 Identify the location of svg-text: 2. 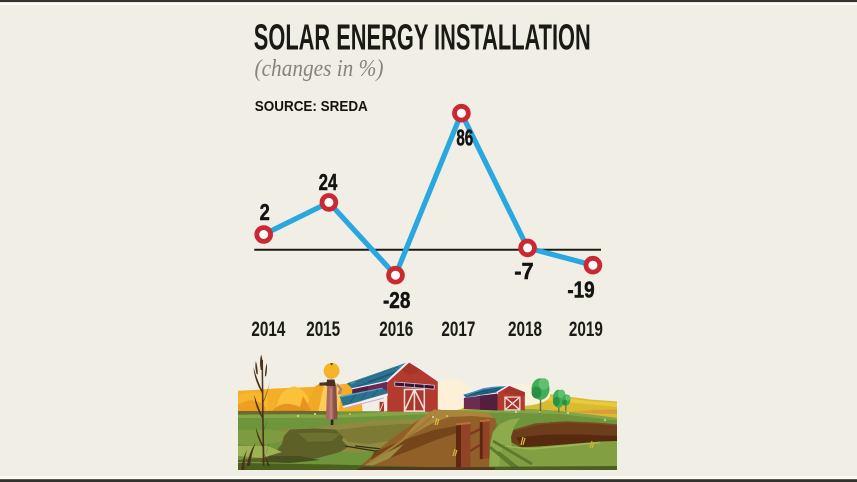
(265, 212).